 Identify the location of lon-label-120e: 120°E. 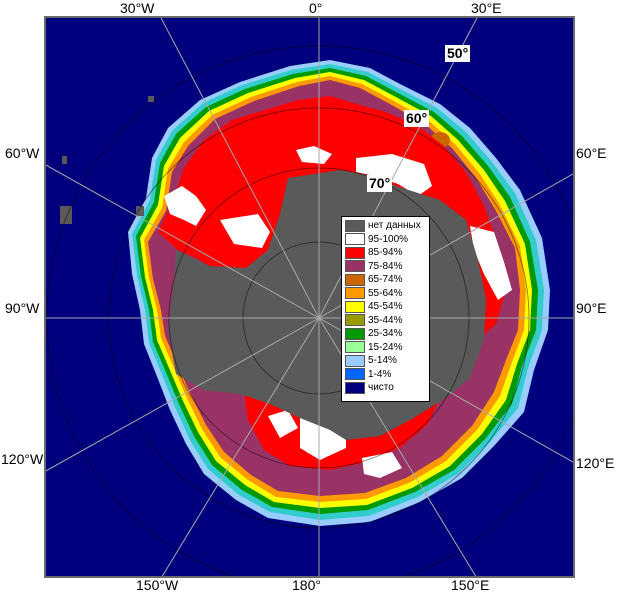
(595, 463).